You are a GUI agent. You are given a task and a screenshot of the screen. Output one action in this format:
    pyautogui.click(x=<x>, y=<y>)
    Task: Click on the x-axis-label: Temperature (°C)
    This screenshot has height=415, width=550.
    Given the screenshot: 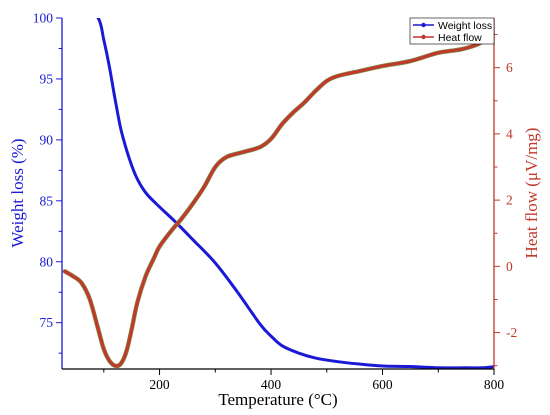 What is the action you would take?
    pyautogui.click(x=277, y=399)
    